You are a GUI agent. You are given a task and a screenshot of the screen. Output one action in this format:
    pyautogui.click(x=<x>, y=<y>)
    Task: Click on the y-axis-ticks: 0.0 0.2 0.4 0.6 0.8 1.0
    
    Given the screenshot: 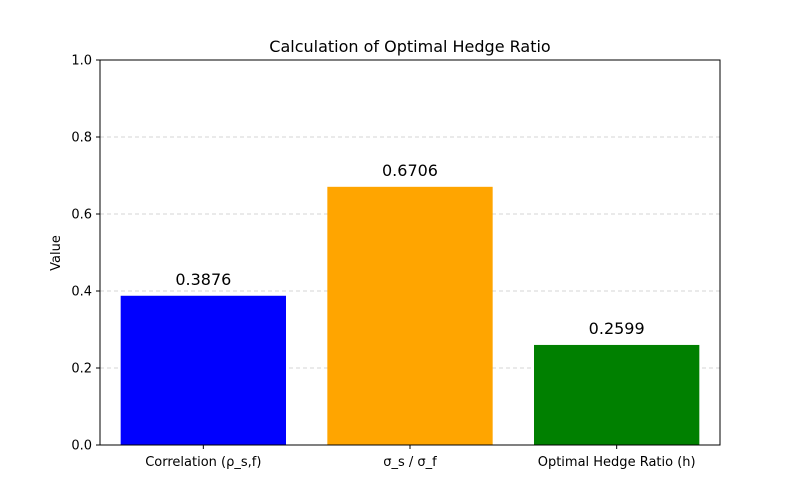 What is the action you would take?
    pyautogui.click(x=85, y=254)
    